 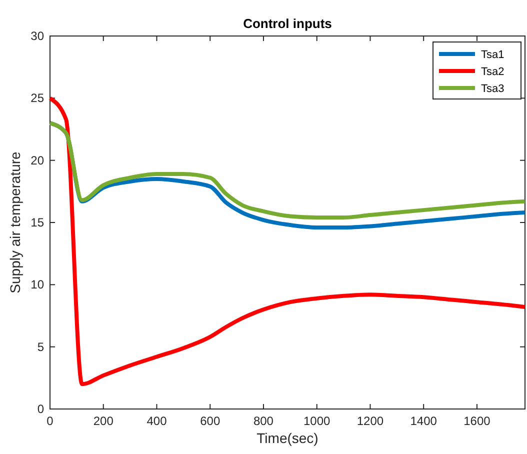 What do you see at coordinates (157, 421) in the screenshot?
I see `x-tick-label: 400` at bounding box center [157, 421].